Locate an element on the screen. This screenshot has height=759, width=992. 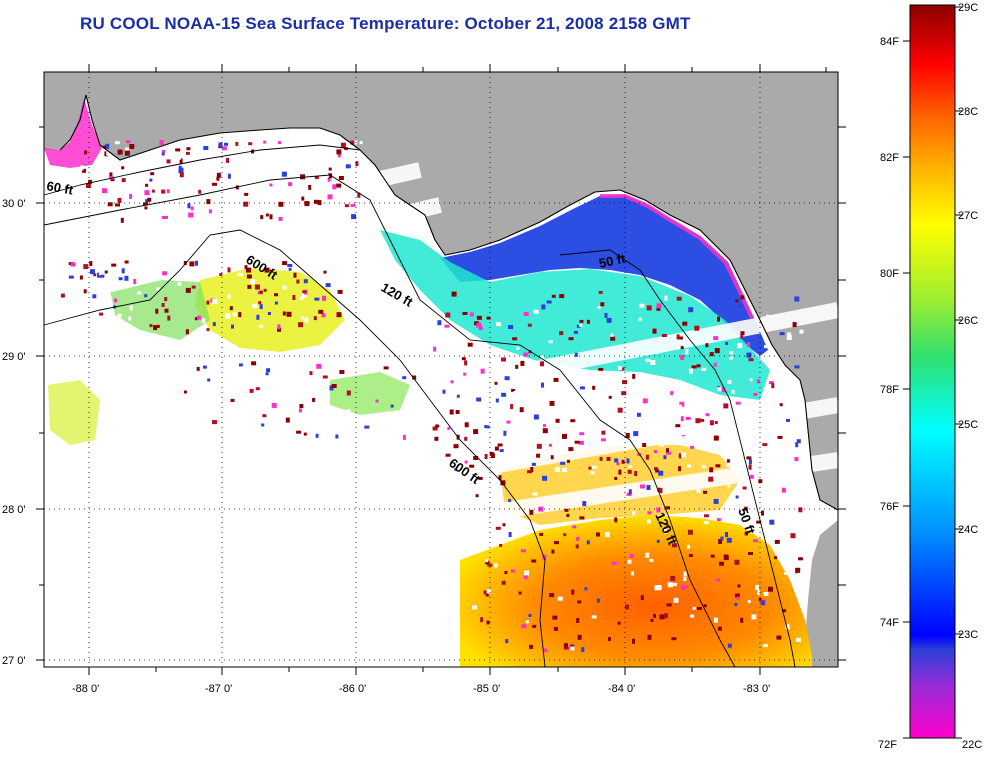
yellow-water-west is located at coordinates (270, 310).